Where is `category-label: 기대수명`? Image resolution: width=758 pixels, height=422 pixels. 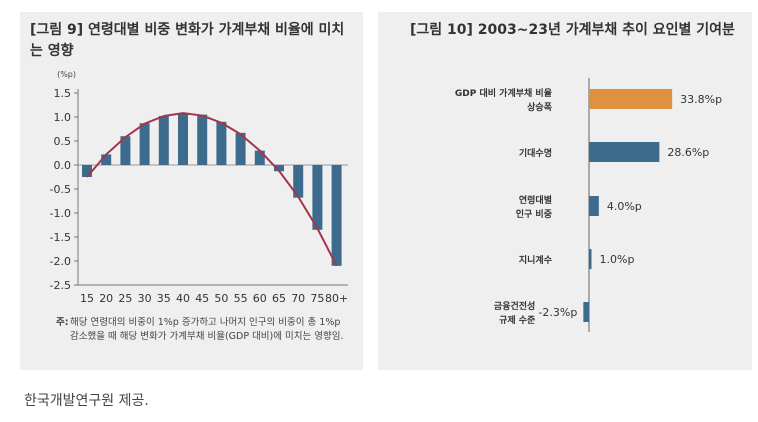
category-label: 기대수명 is located at coordinates (535, 153).